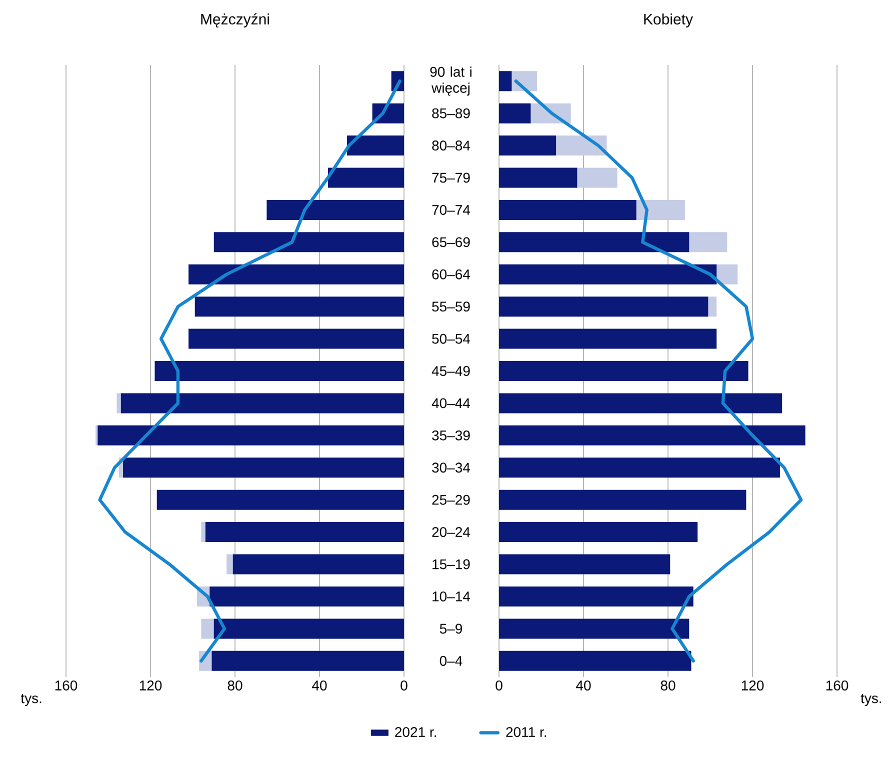 Image resolution: width=896 pixels, height=757 pixels. Describe the element at coordinates (451, 113) in the screenshot. I see `y-tick-label: 85–89` at that location.